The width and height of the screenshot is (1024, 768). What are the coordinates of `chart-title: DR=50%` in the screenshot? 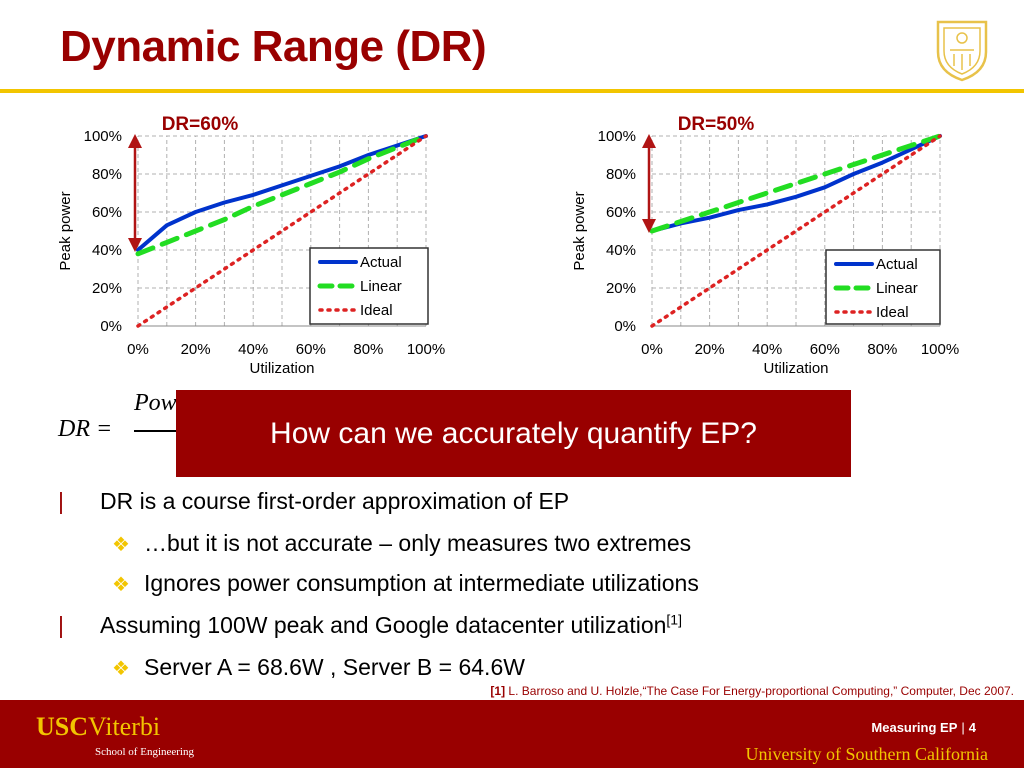 It's located at (716, 124).